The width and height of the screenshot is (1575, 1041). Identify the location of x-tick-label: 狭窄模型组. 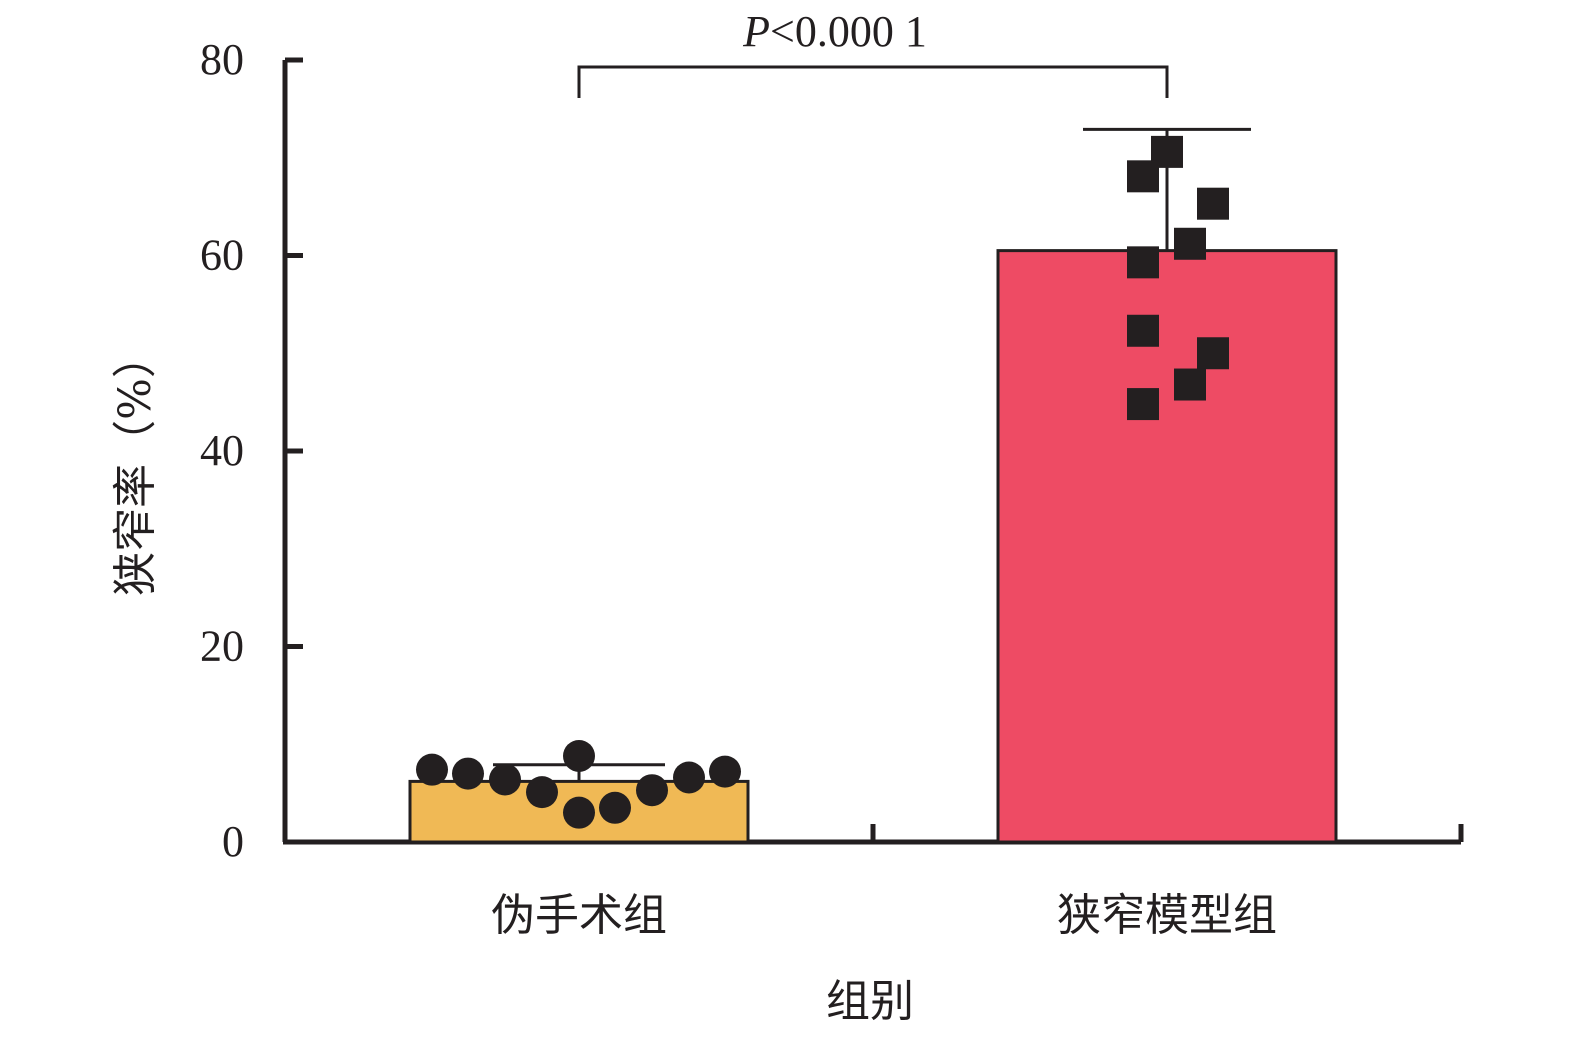
(1167, 915).